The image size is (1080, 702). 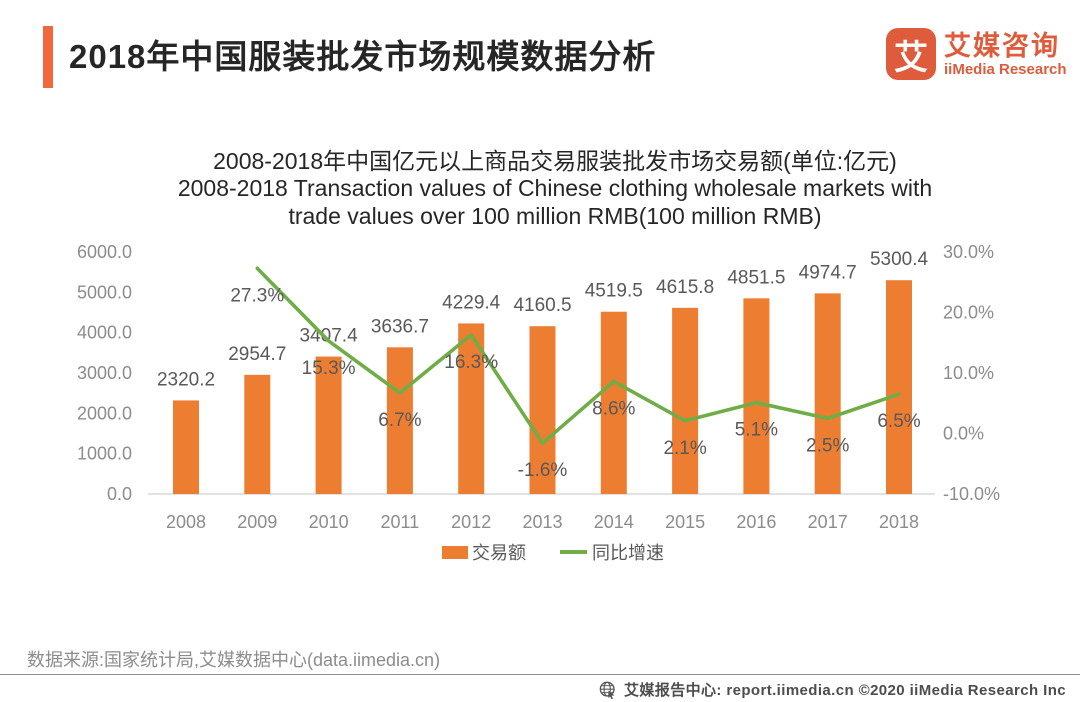 I want to click on svg-text: 30.0%, so click(x=968, y=252).